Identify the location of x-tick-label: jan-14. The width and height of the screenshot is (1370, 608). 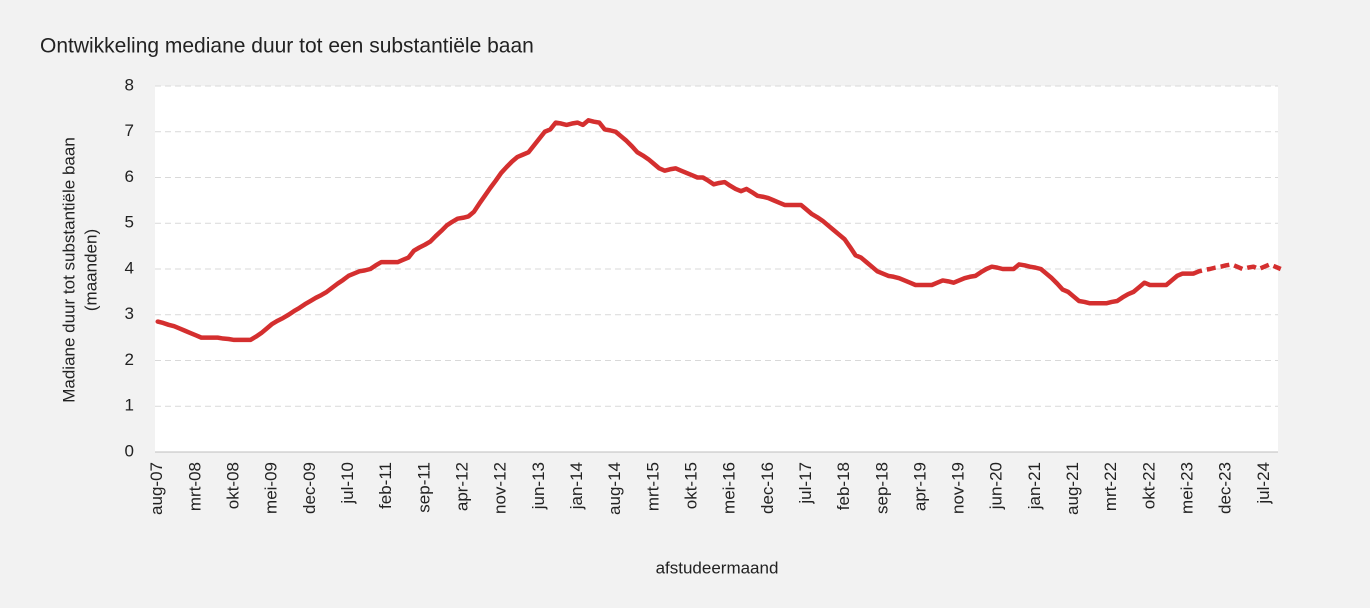
(576, 486).